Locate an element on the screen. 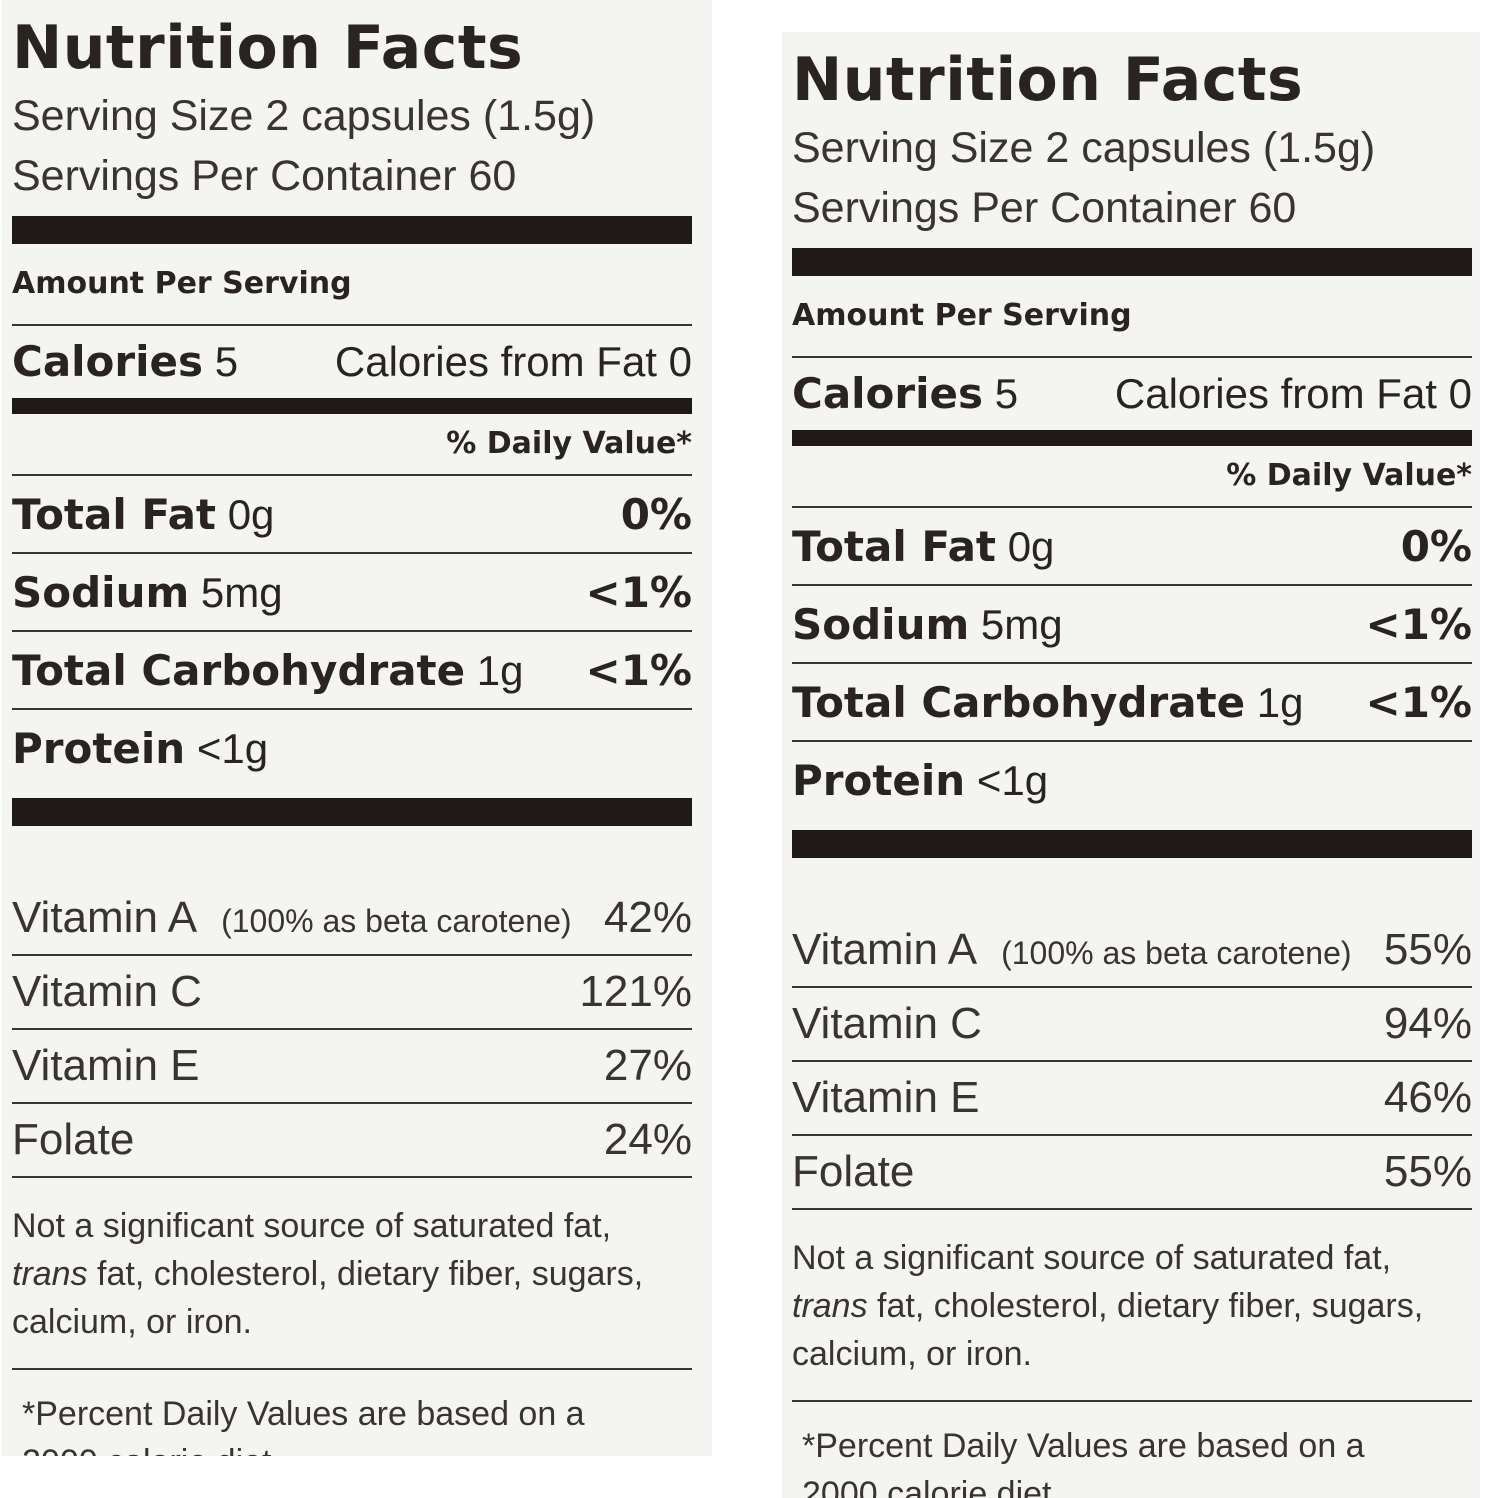 This screenshot has width=1500, height=1498. vitamin-row-vitamin-a: Vitamin A (100% as beta carotene) 55% is located at coordinates (1132, 950).